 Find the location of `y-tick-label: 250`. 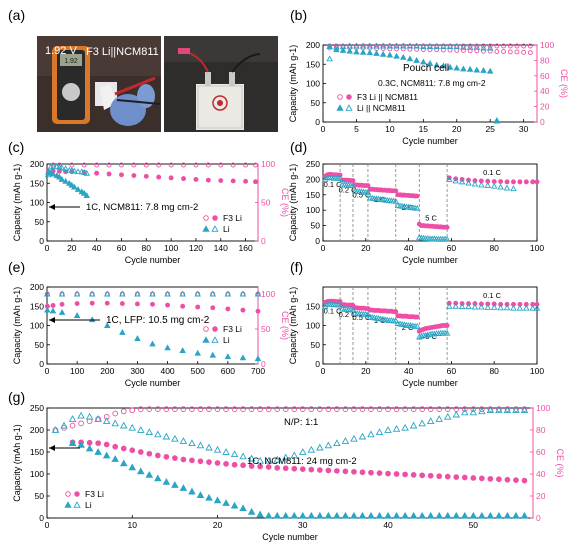

y-tick-label: 250 is located at coordinates (313, 164).